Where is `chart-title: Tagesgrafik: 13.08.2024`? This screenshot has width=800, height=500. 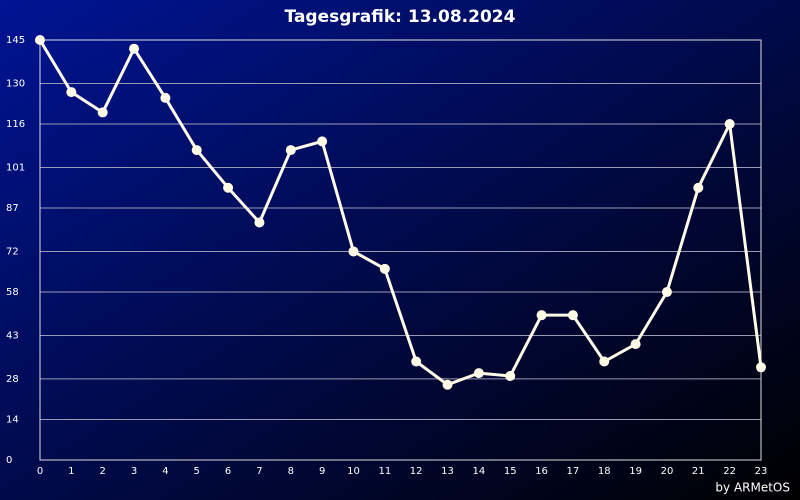 chart-title: Tagesgrafik: 13.08.2024 is located at coordinates (400, 17).